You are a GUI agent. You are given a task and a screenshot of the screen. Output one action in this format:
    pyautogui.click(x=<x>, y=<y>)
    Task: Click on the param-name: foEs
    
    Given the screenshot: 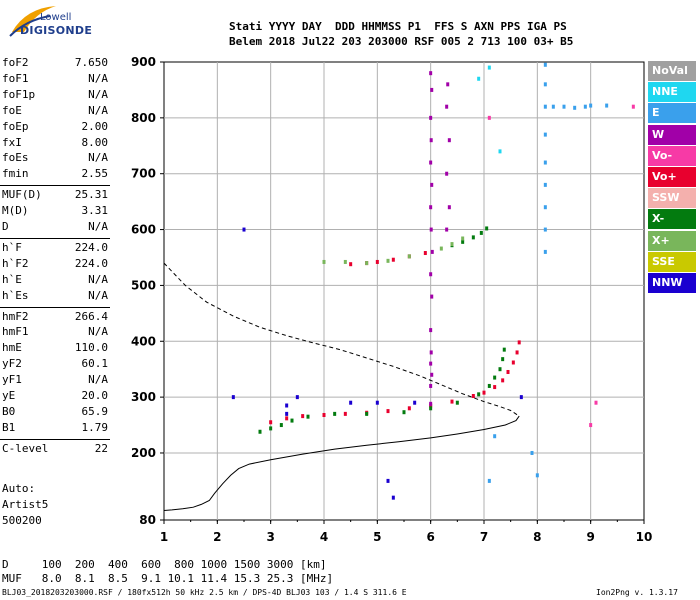 What is the action you would take?
    pyautogui.click(x=15, y=158)
    